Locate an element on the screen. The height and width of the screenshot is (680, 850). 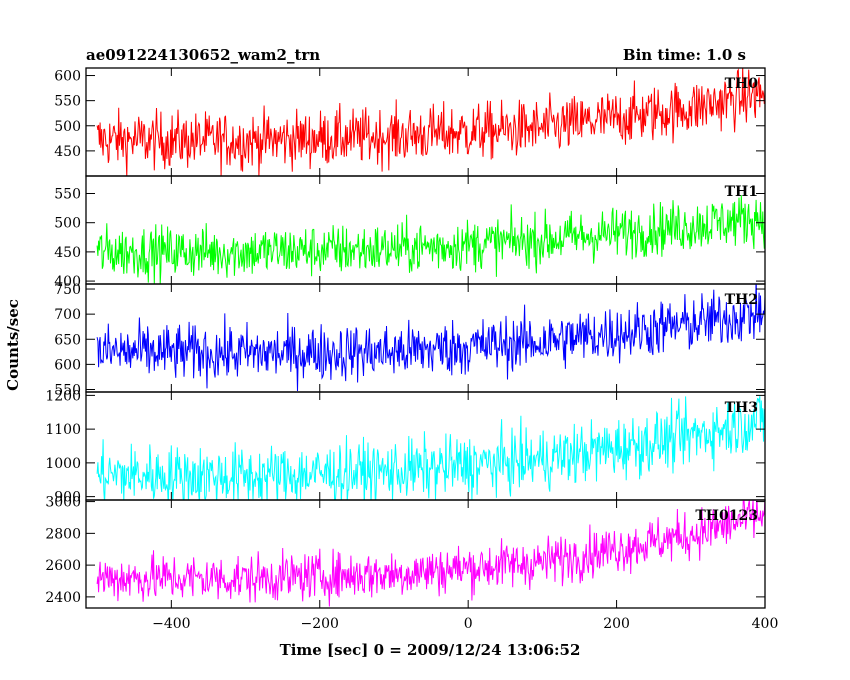
panel-th3: 900 1000 1100 1200 TH3 is located at coordinates (405, 447).